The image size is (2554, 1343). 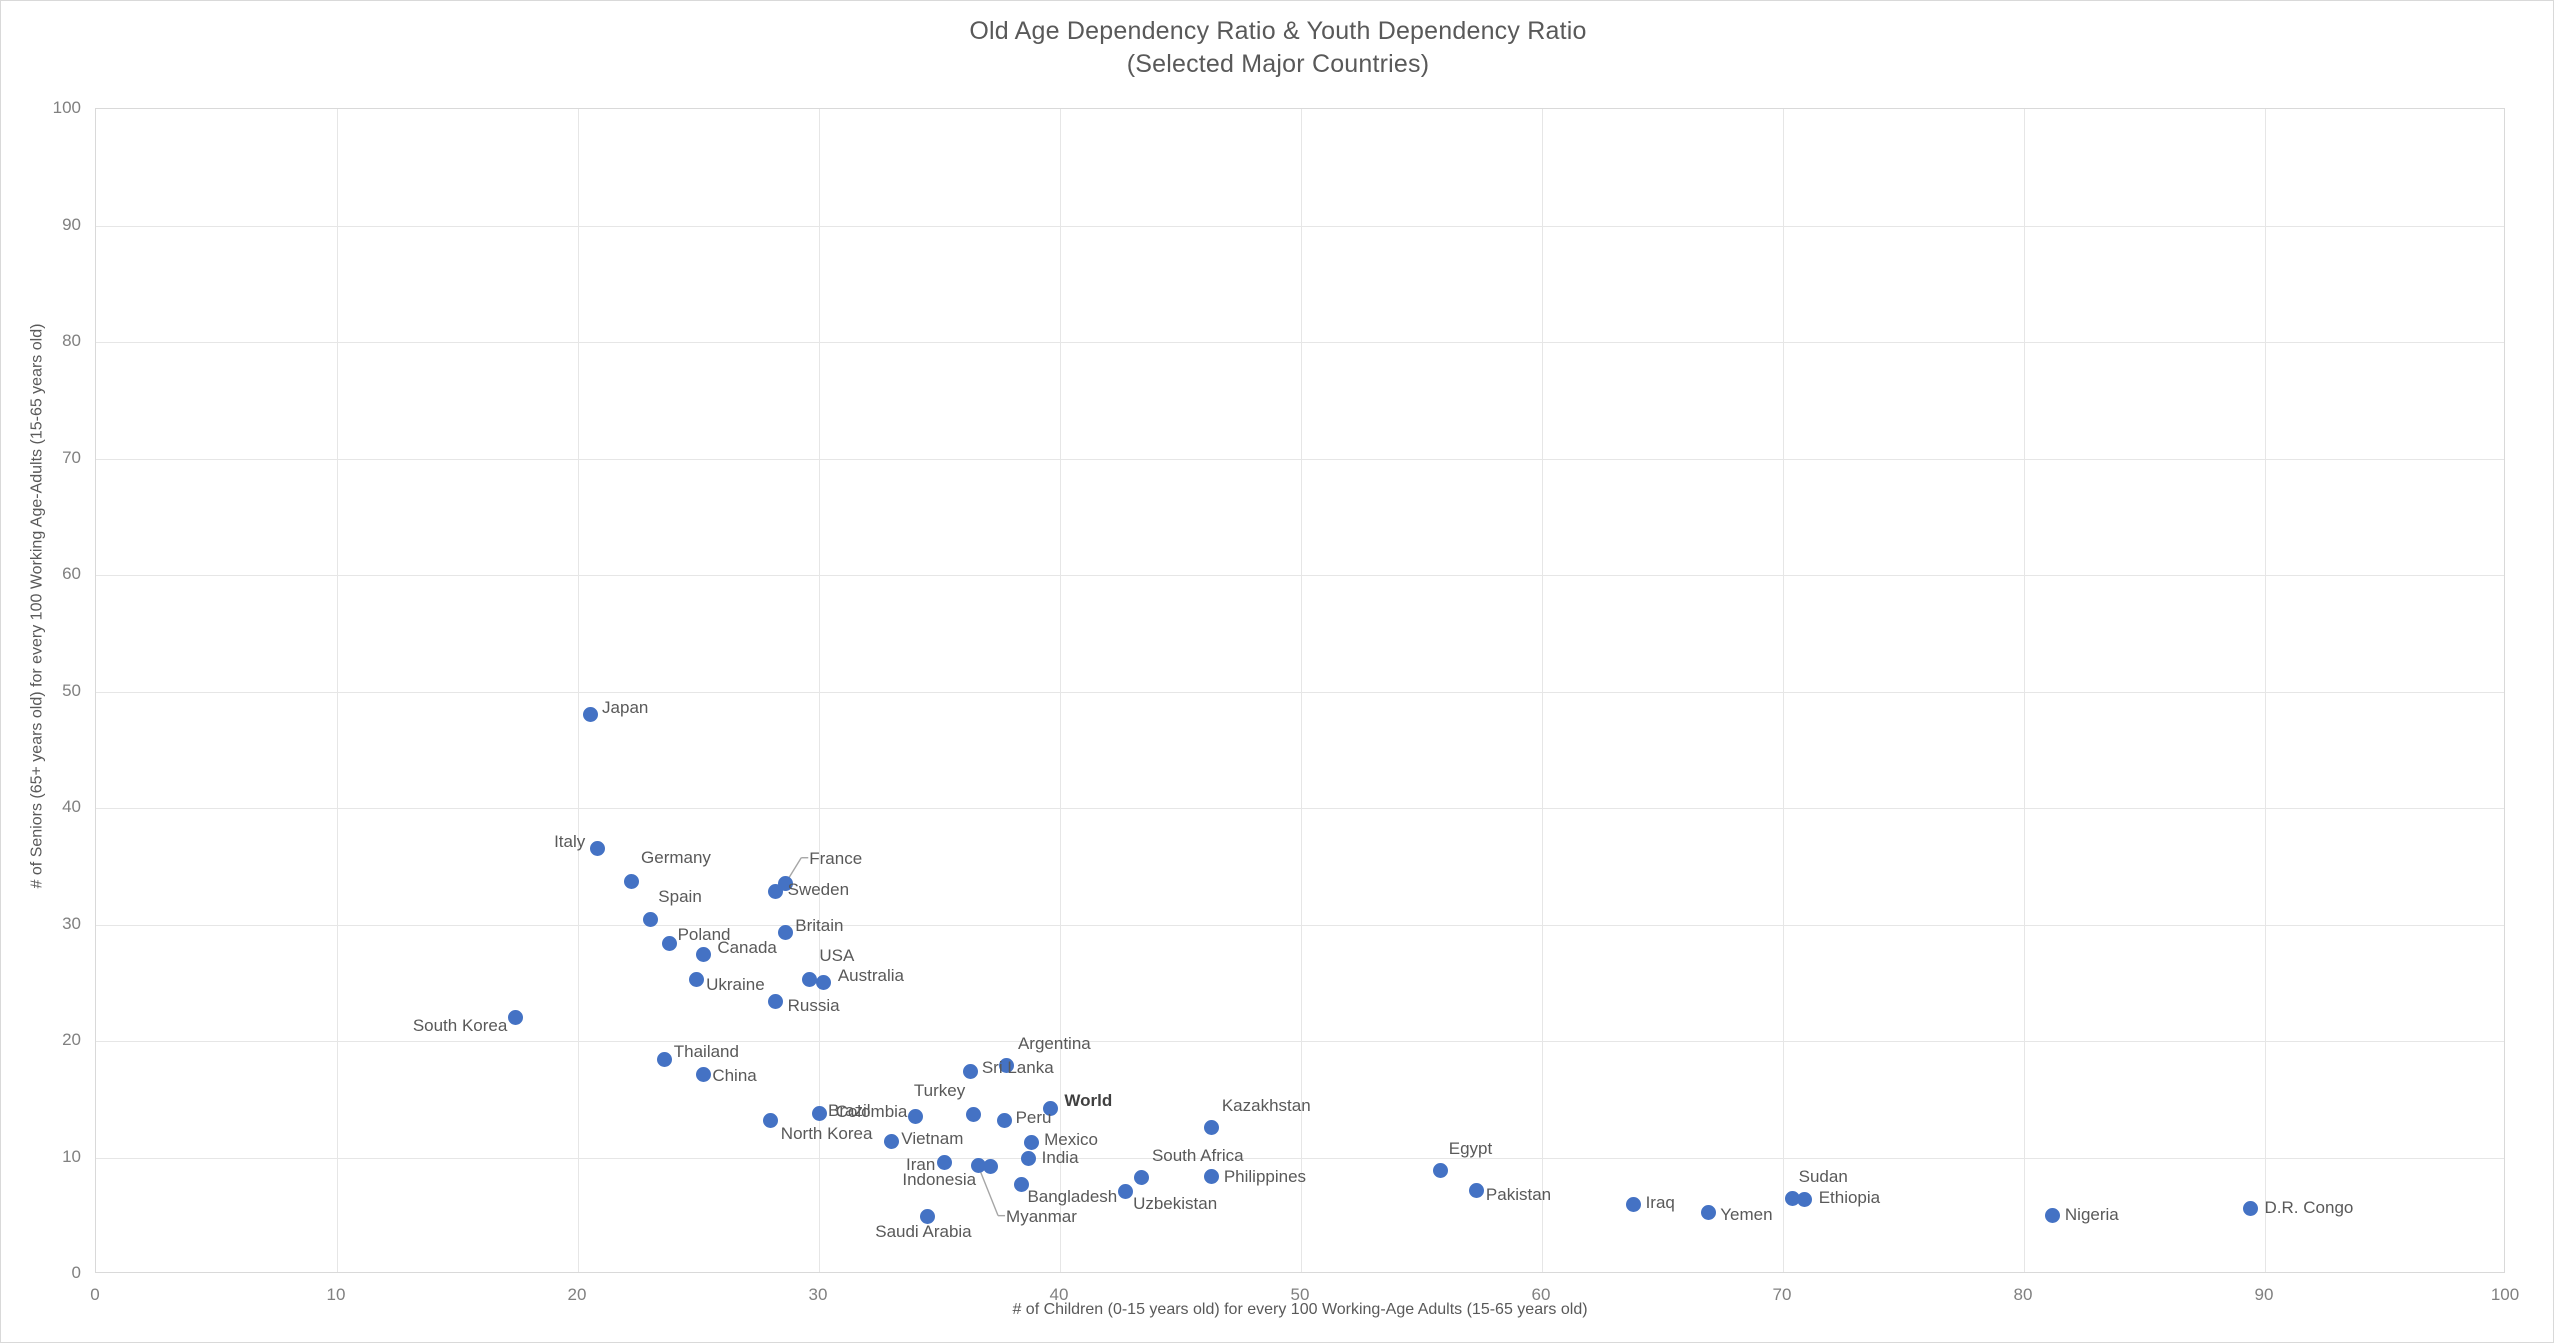 What do you see at coordinates (1060, 1157) in the screenshot?
I see `scatter-point-label: India` at bounding box center [1060, 1157].